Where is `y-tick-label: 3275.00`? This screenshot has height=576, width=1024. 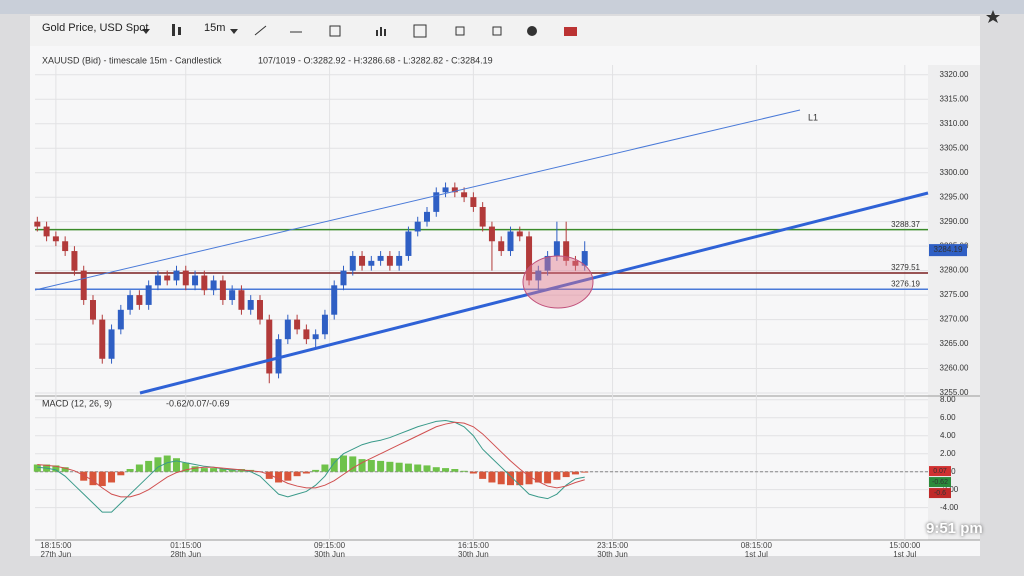 y-tick-label: 3275.00 is located at coordinates (954, 294).